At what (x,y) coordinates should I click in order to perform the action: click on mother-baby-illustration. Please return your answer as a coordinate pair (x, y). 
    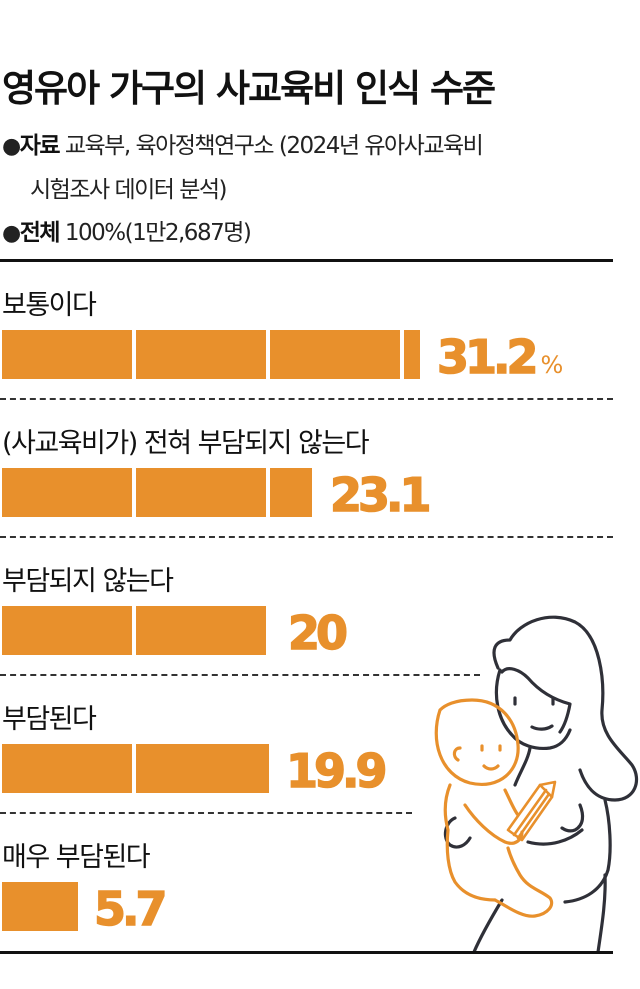
    Looking at the image, I should click on (536, 784).